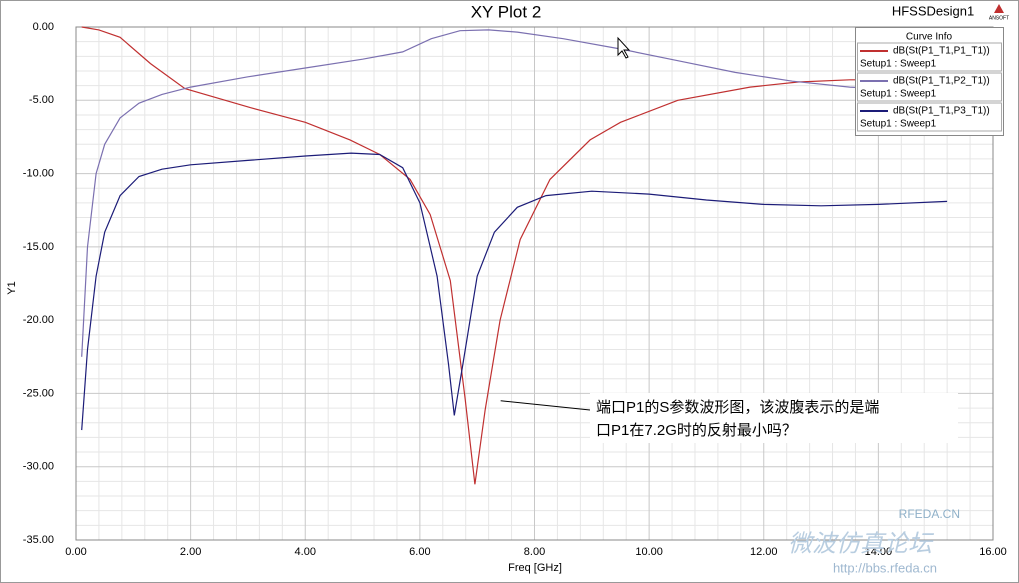 This screenshot has width=1019, height=583. I want to click on legend-label: dB(St(P1_T1,P2_T1)), so click(941, 81).